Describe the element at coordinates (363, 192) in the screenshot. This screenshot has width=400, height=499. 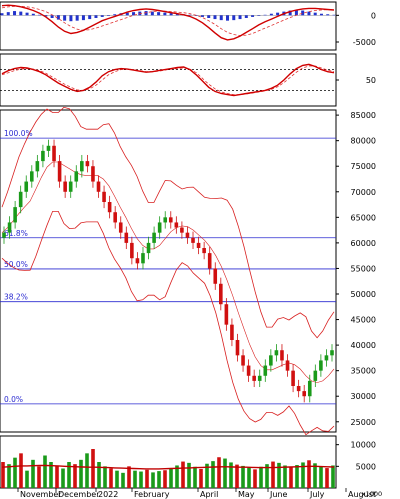
I see `price-ytick-label: 70000` at that location.